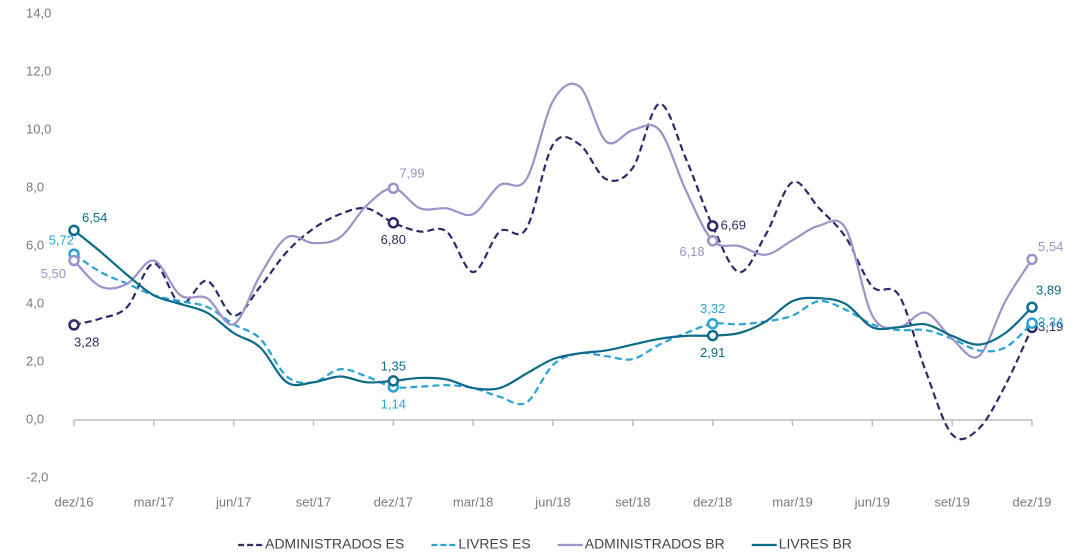 The height and width of the screenshot is (555, 1091). I want to click on x-tick-label: set/19, so click(951, 501).